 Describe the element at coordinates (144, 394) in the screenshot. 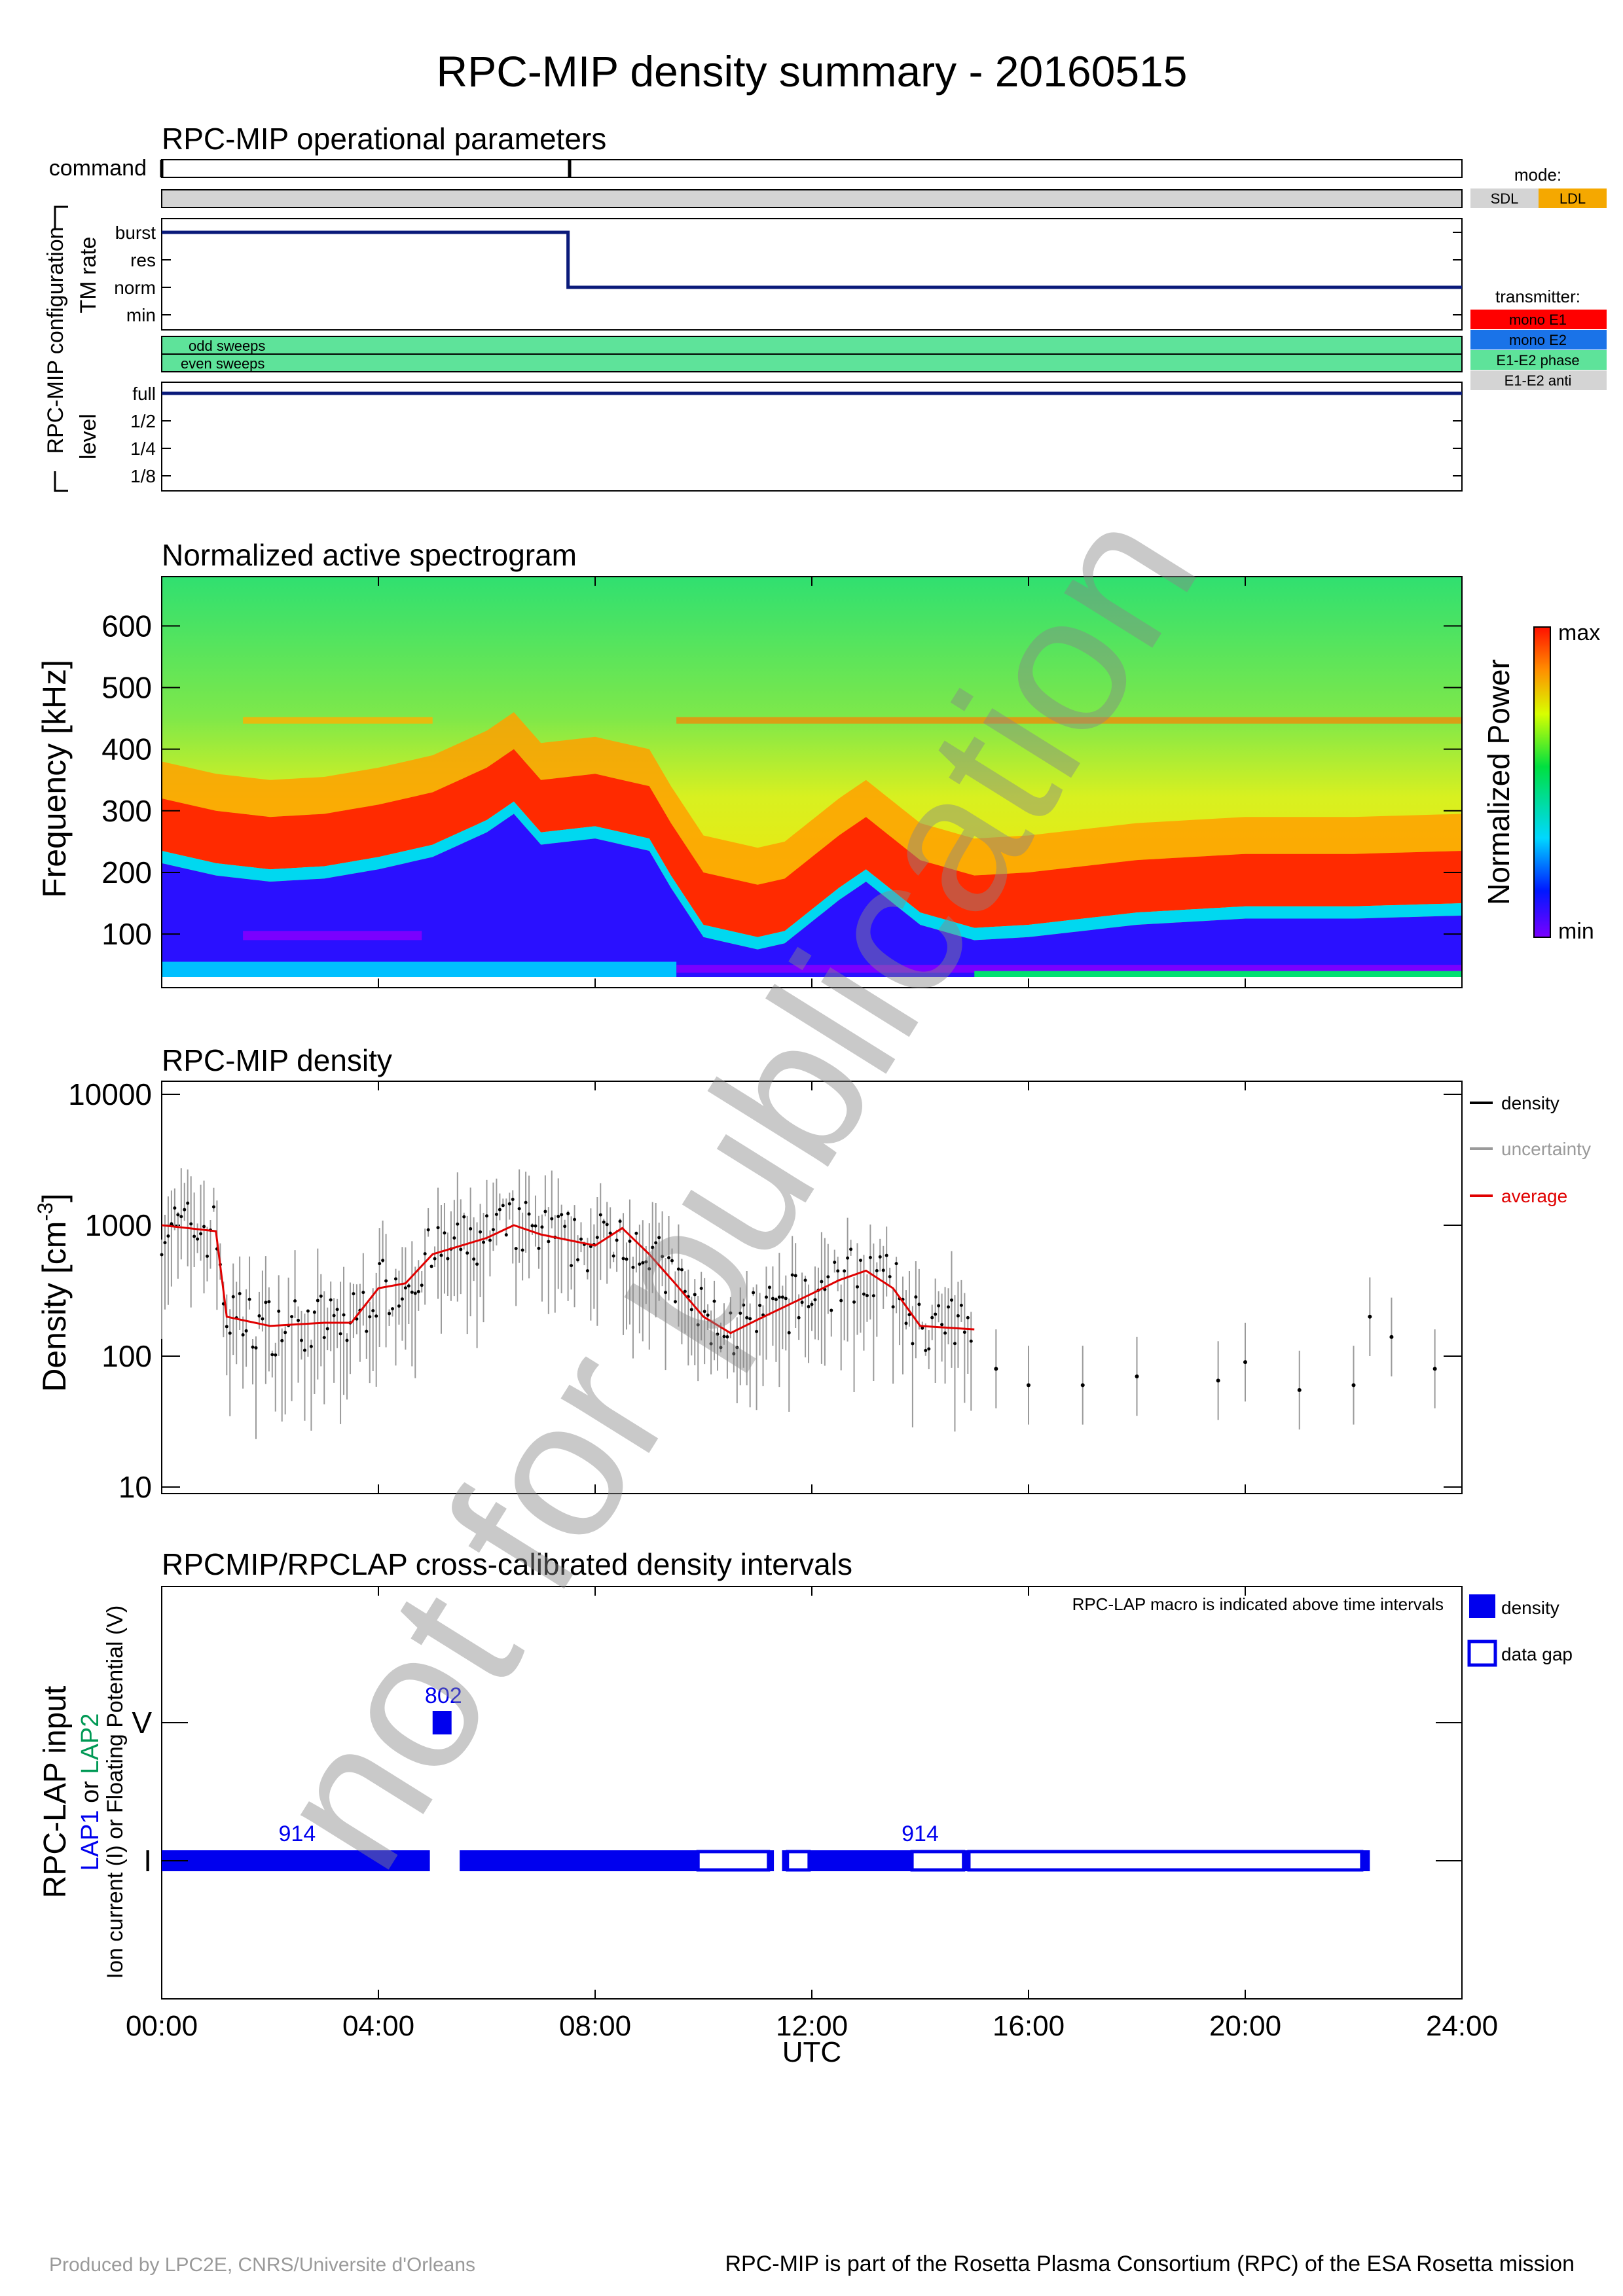

I see `level-tick-label: full` at that location.